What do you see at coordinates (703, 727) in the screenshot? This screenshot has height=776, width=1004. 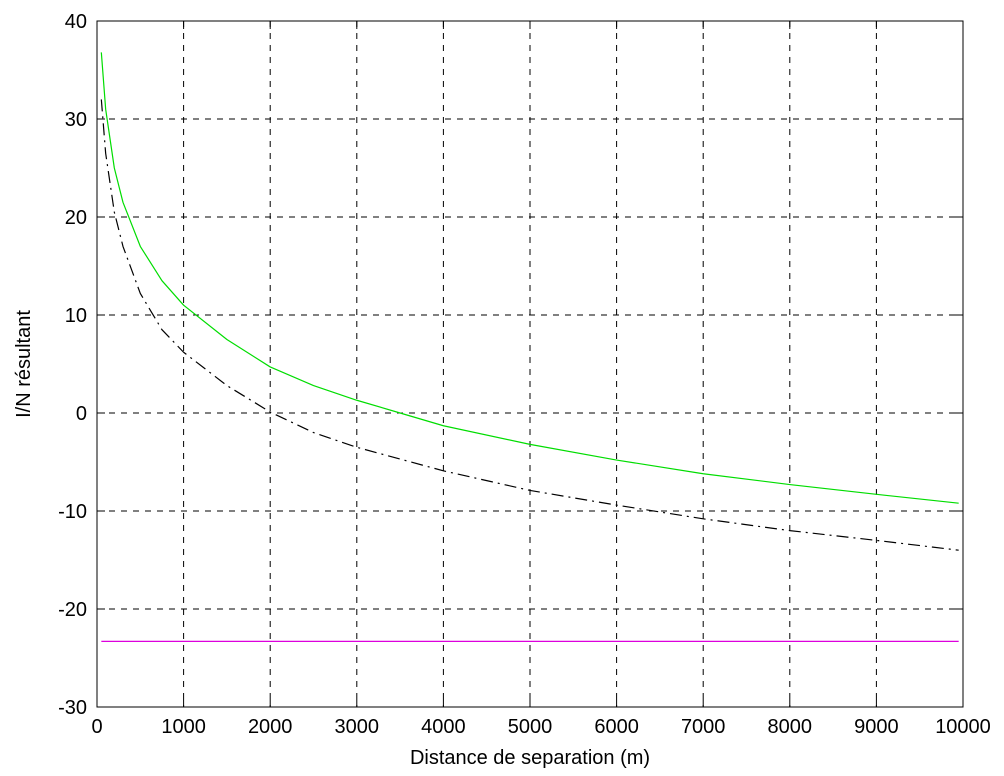 I see `x-tick-label: 7000` at bounding box center [703, 727].